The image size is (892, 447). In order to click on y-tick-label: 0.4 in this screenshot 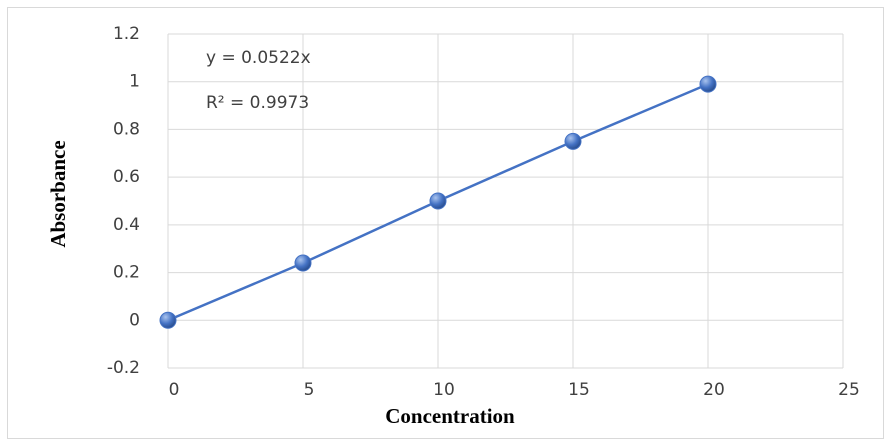, I will do `click(126, 225)`.